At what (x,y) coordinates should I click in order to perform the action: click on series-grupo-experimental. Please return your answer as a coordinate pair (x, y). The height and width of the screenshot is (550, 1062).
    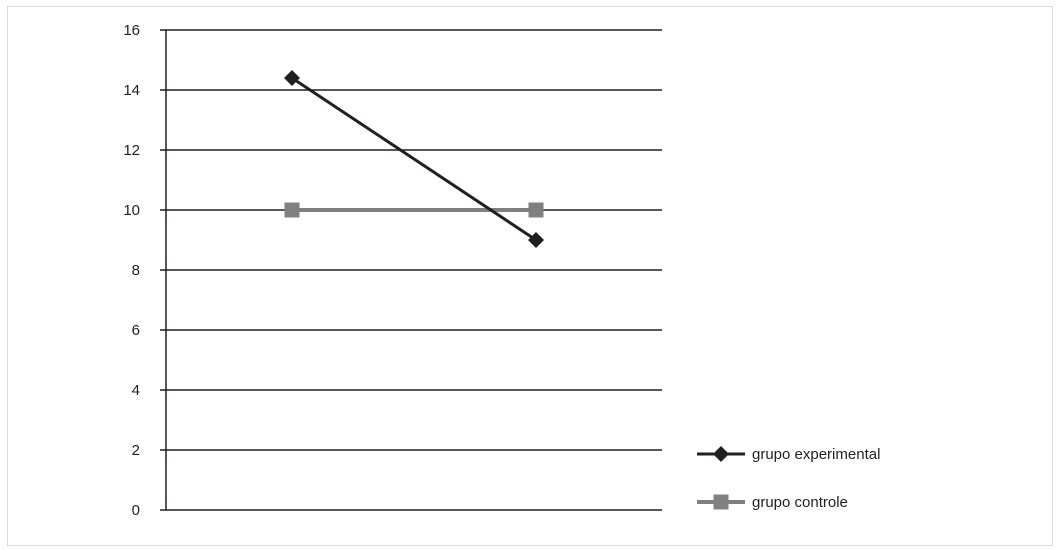
    Looking at the image, I should click on (414, 159).